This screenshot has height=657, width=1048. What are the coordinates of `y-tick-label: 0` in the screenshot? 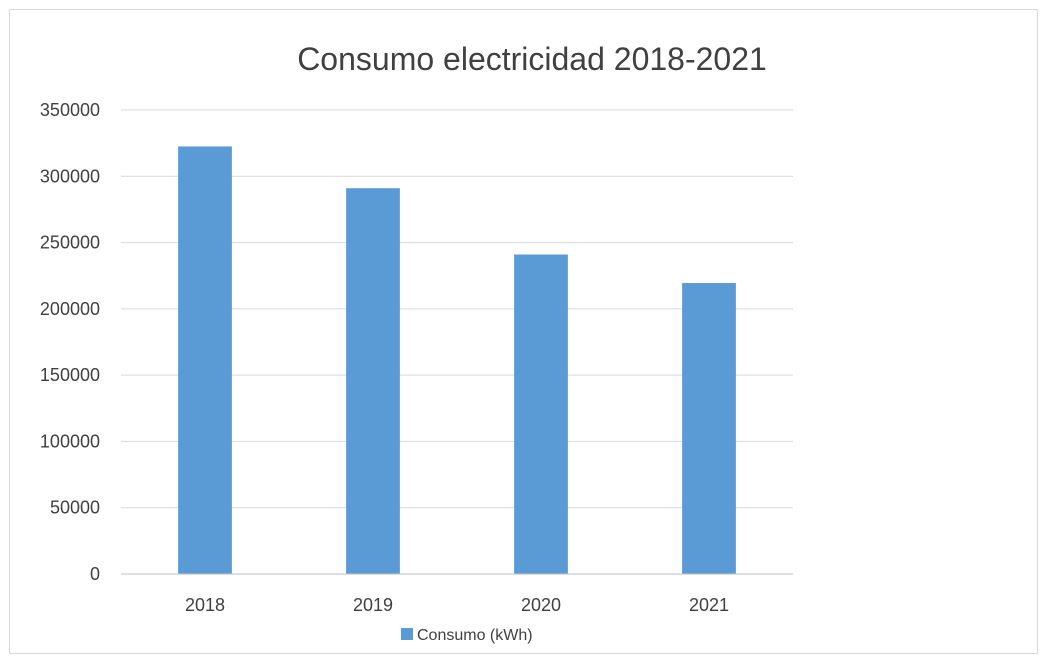 It's located at (95, 574).